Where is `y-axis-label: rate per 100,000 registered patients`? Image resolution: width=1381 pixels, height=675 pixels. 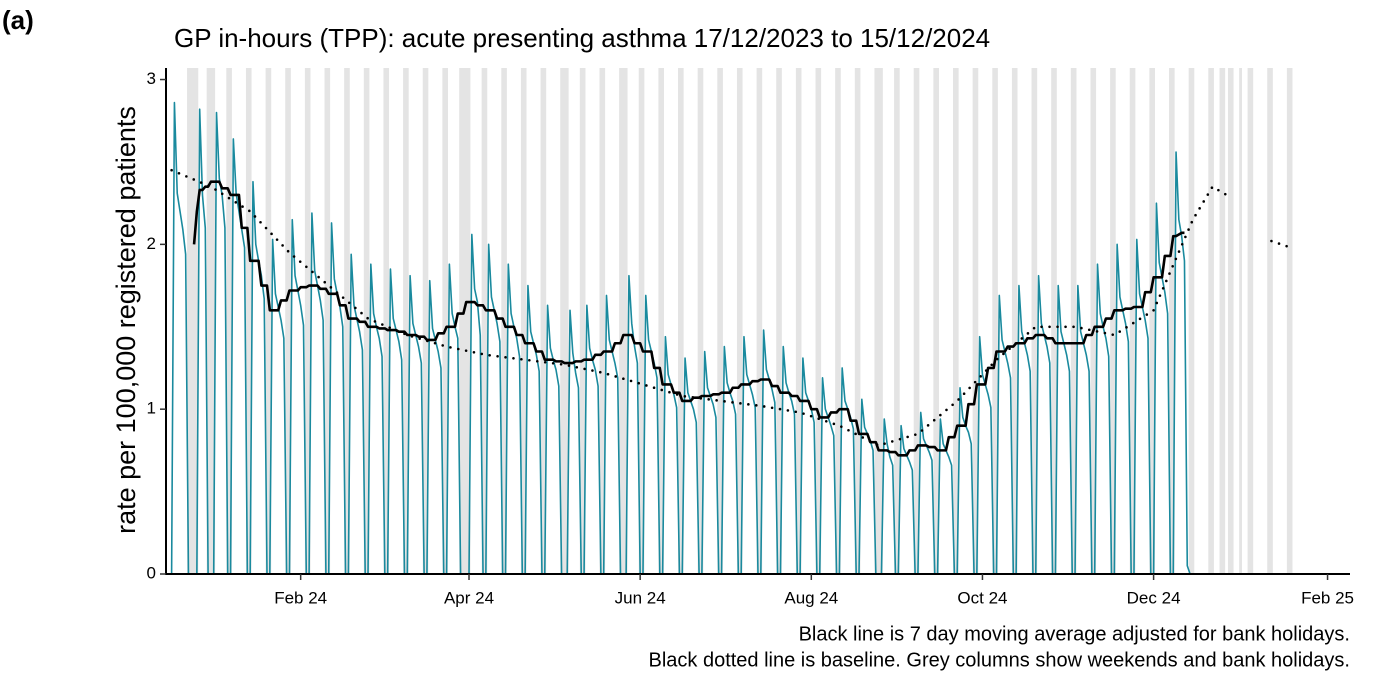
y-axis-label: rate per 100,000 registered patients is located at coordinates (126, 320).